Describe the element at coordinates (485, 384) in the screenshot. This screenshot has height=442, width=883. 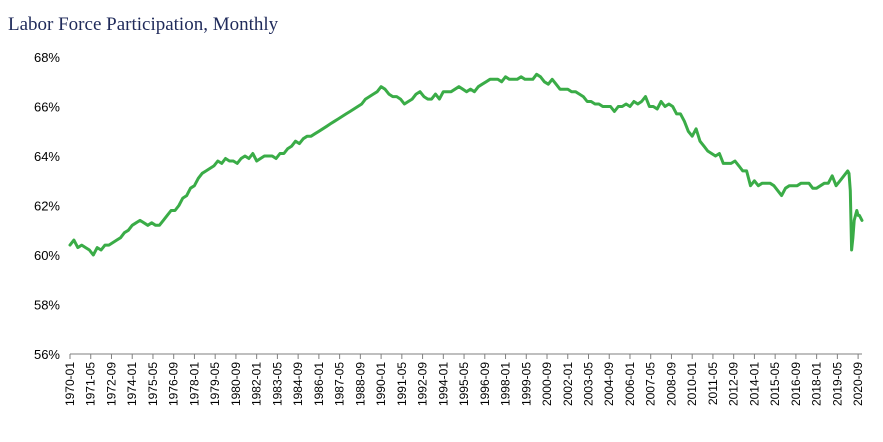
I see `x-tick-label: 1996-09` at that location.